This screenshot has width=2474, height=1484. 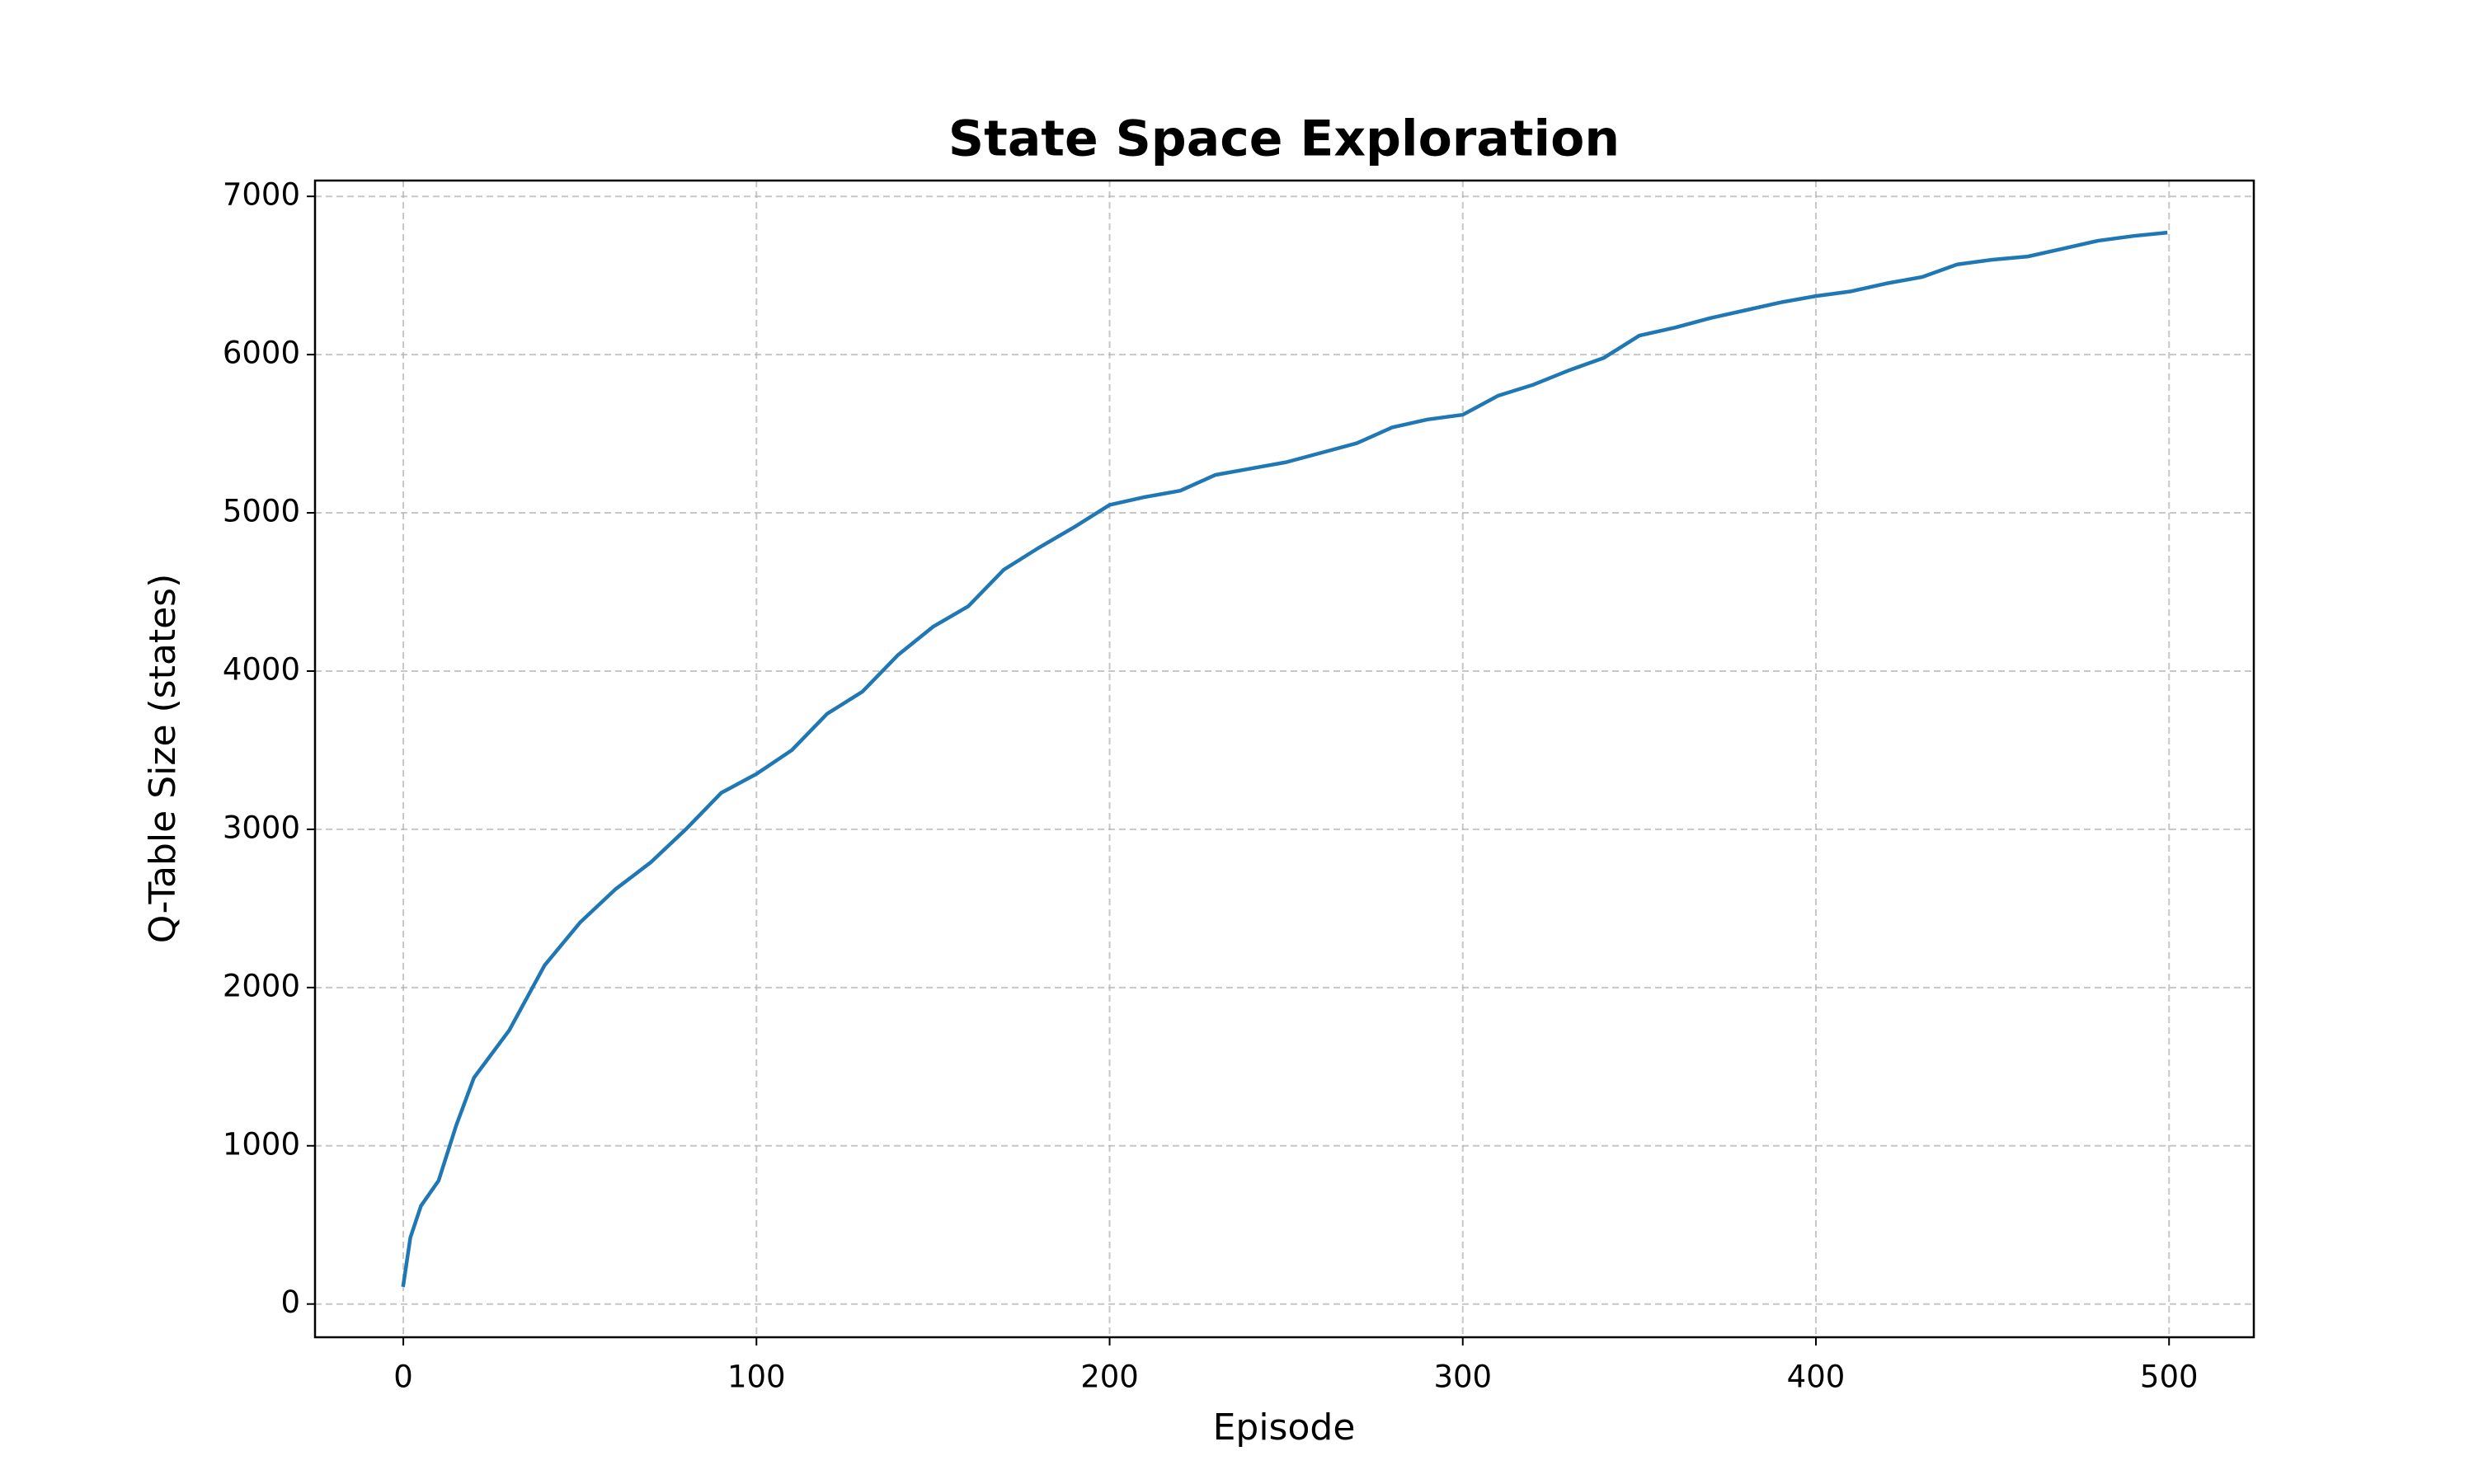 I want to click on y-tick-label: 6000, so click(x=261, y=353).